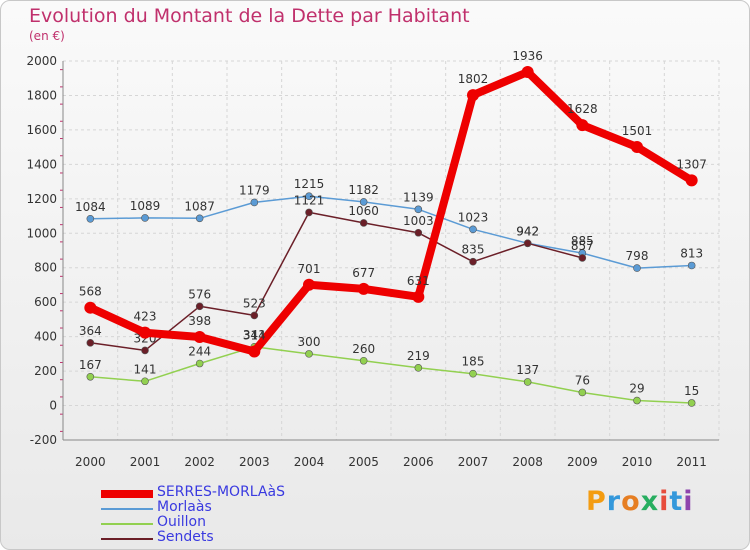  I want to click on legend-label-ouillon: Ouillon, so click(181, 522).